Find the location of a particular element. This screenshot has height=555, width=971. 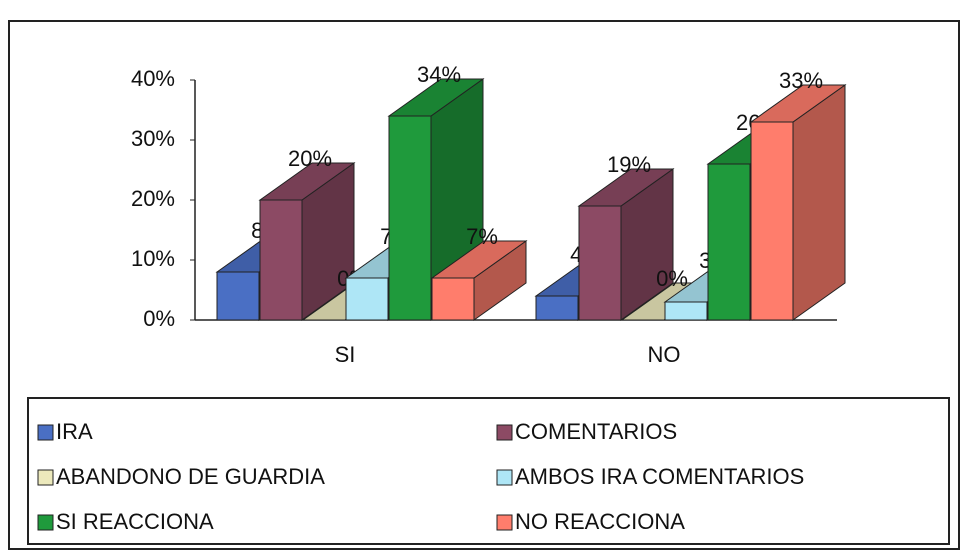

x-tick-label: SI is located at coordinates (345, 354).